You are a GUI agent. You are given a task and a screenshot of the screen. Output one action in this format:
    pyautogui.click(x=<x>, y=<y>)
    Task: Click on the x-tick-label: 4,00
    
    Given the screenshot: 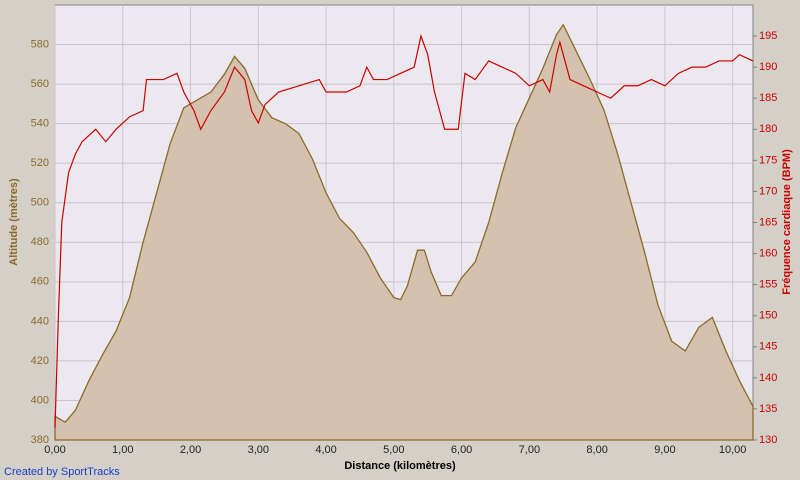 What is the action you would take?
    pyautogui.click(x=325, y=450)
    